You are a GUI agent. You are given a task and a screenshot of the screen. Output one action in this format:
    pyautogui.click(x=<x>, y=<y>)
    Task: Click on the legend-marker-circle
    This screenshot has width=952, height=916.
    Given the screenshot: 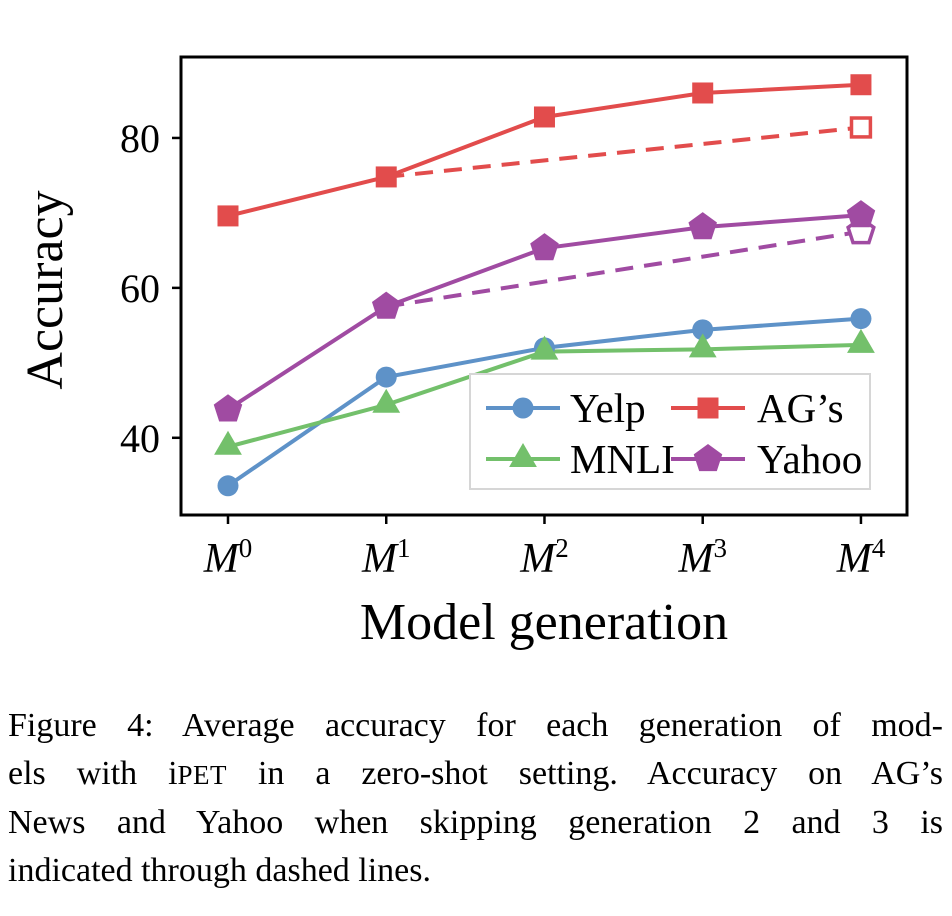 What is the action you would take?
    pyautogui.click(x=523, y=408)
    